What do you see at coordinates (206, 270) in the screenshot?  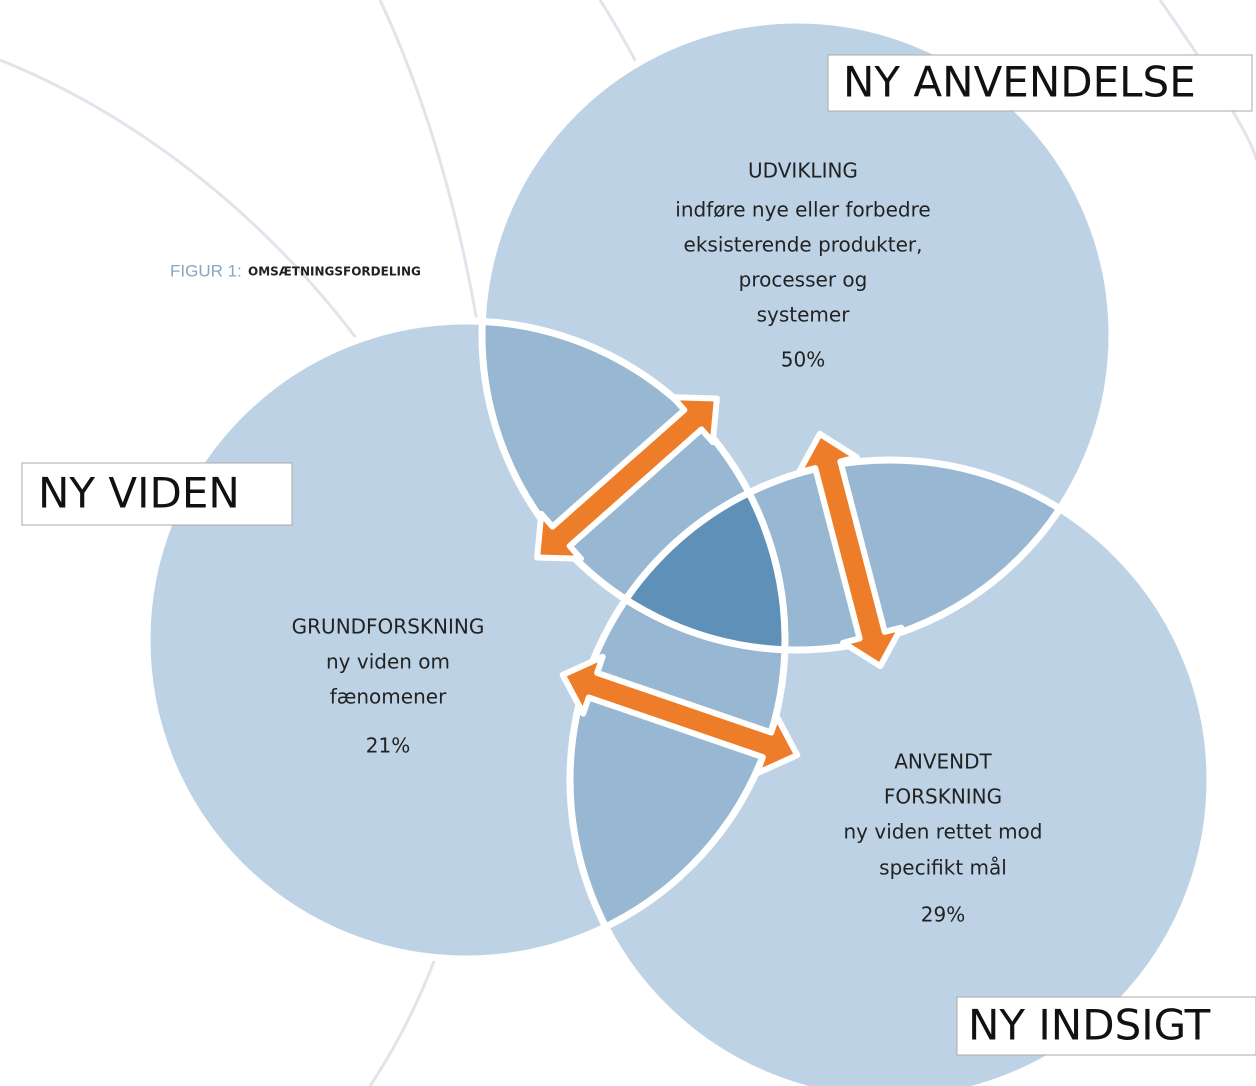 I see `figure-label: FIGUR 1:` at bounding box center [206, 270].